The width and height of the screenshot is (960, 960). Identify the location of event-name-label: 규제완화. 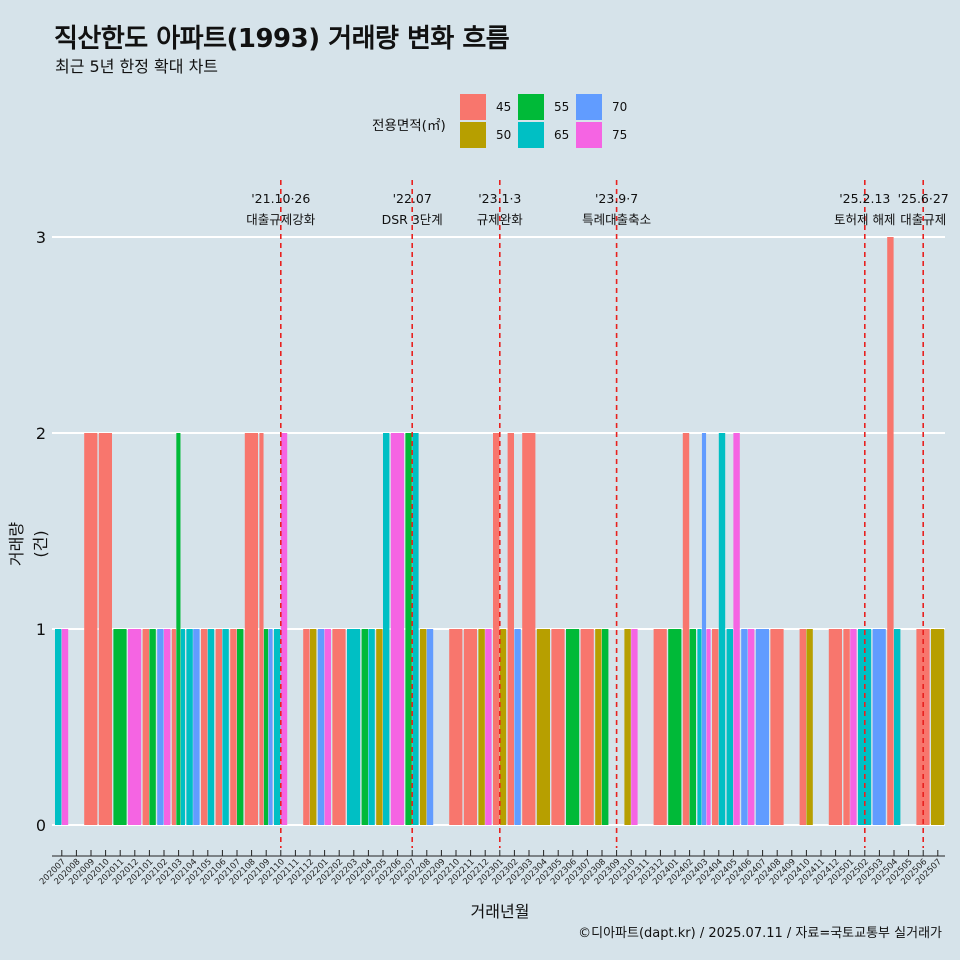
(500, 219).